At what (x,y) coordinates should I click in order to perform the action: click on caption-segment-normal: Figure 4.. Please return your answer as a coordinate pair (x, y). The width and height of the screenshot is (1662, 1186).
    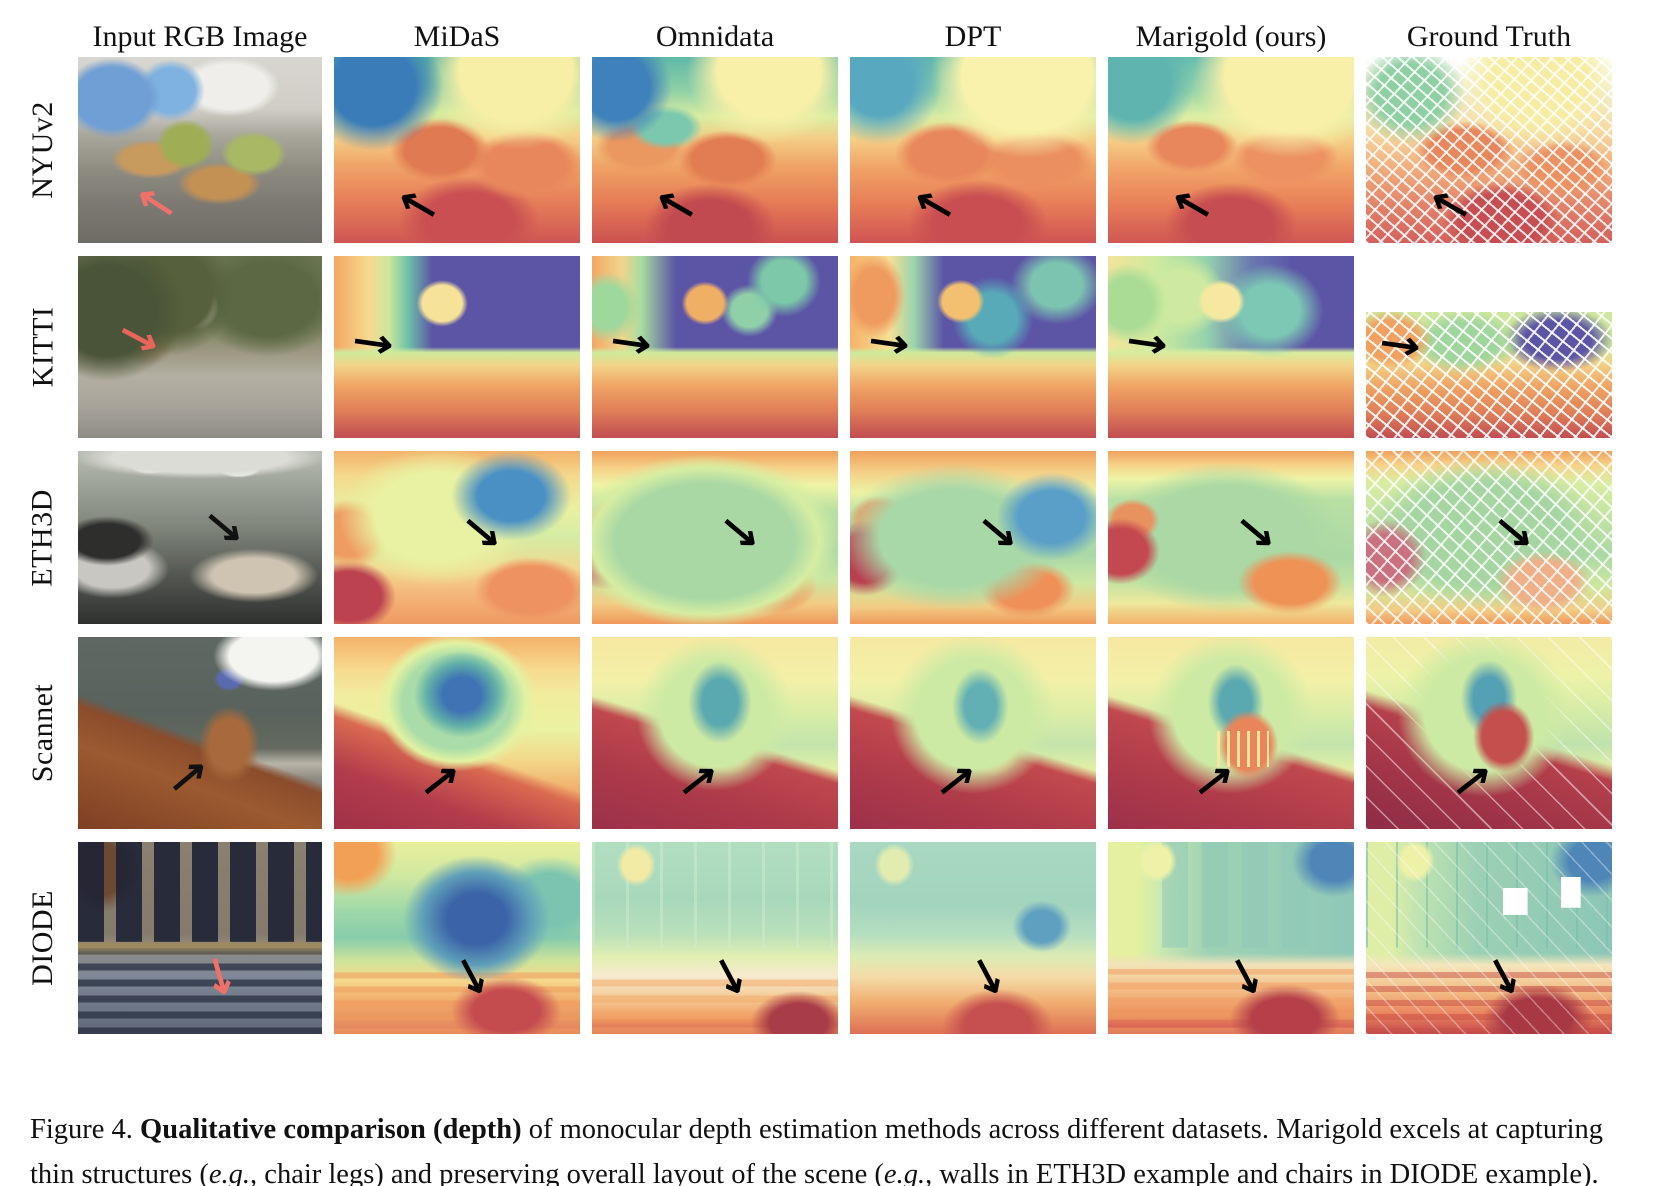
    Looking at the image, I should click on (85, 1129).